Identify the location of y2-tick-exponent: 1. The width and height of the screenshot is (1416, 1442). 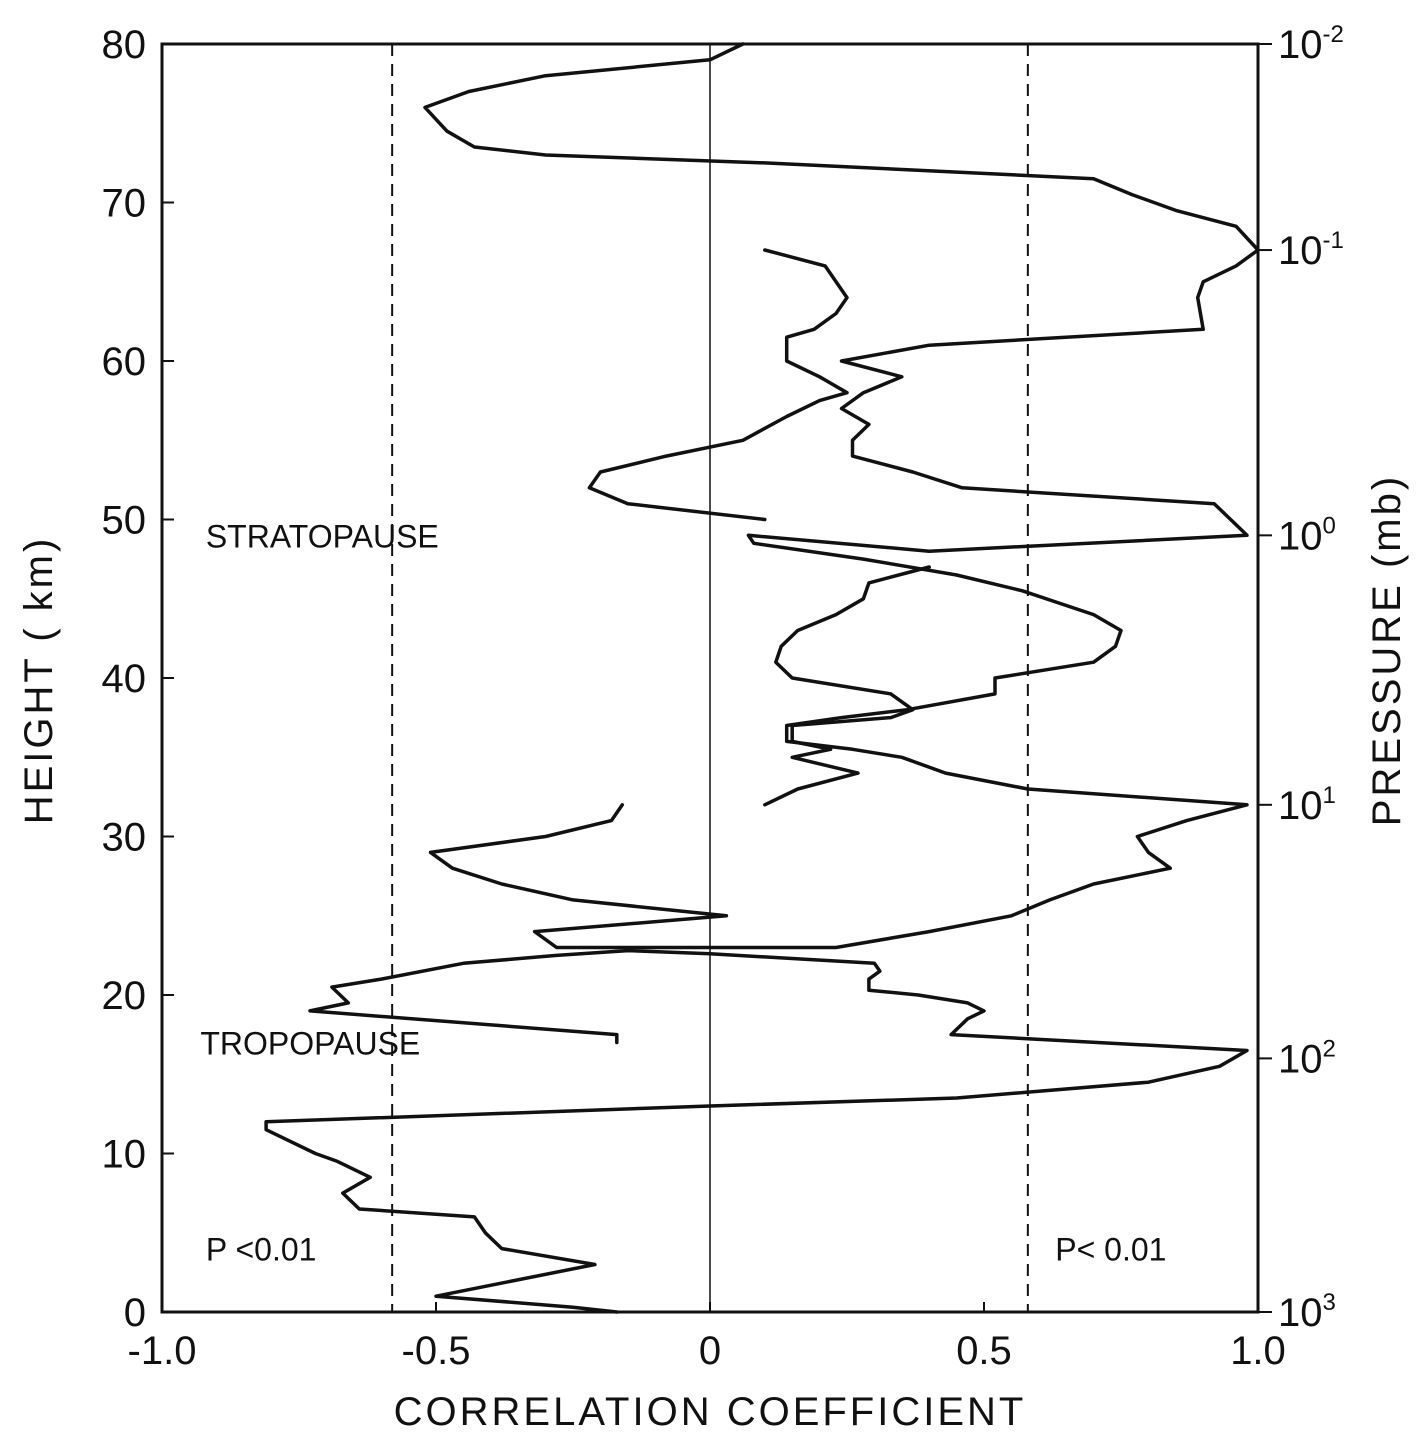
(1329, 795).